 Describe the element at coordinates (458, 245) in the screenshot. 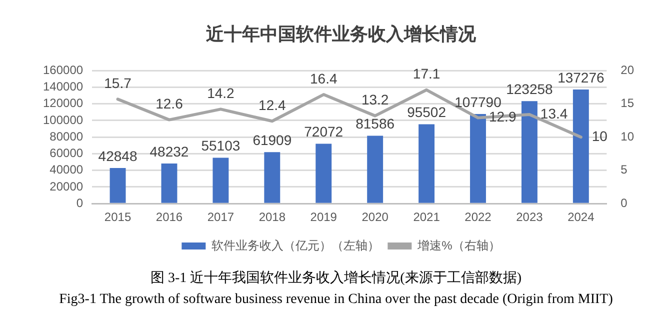

I see `legend-label: 增速%（右轴）` at that location.